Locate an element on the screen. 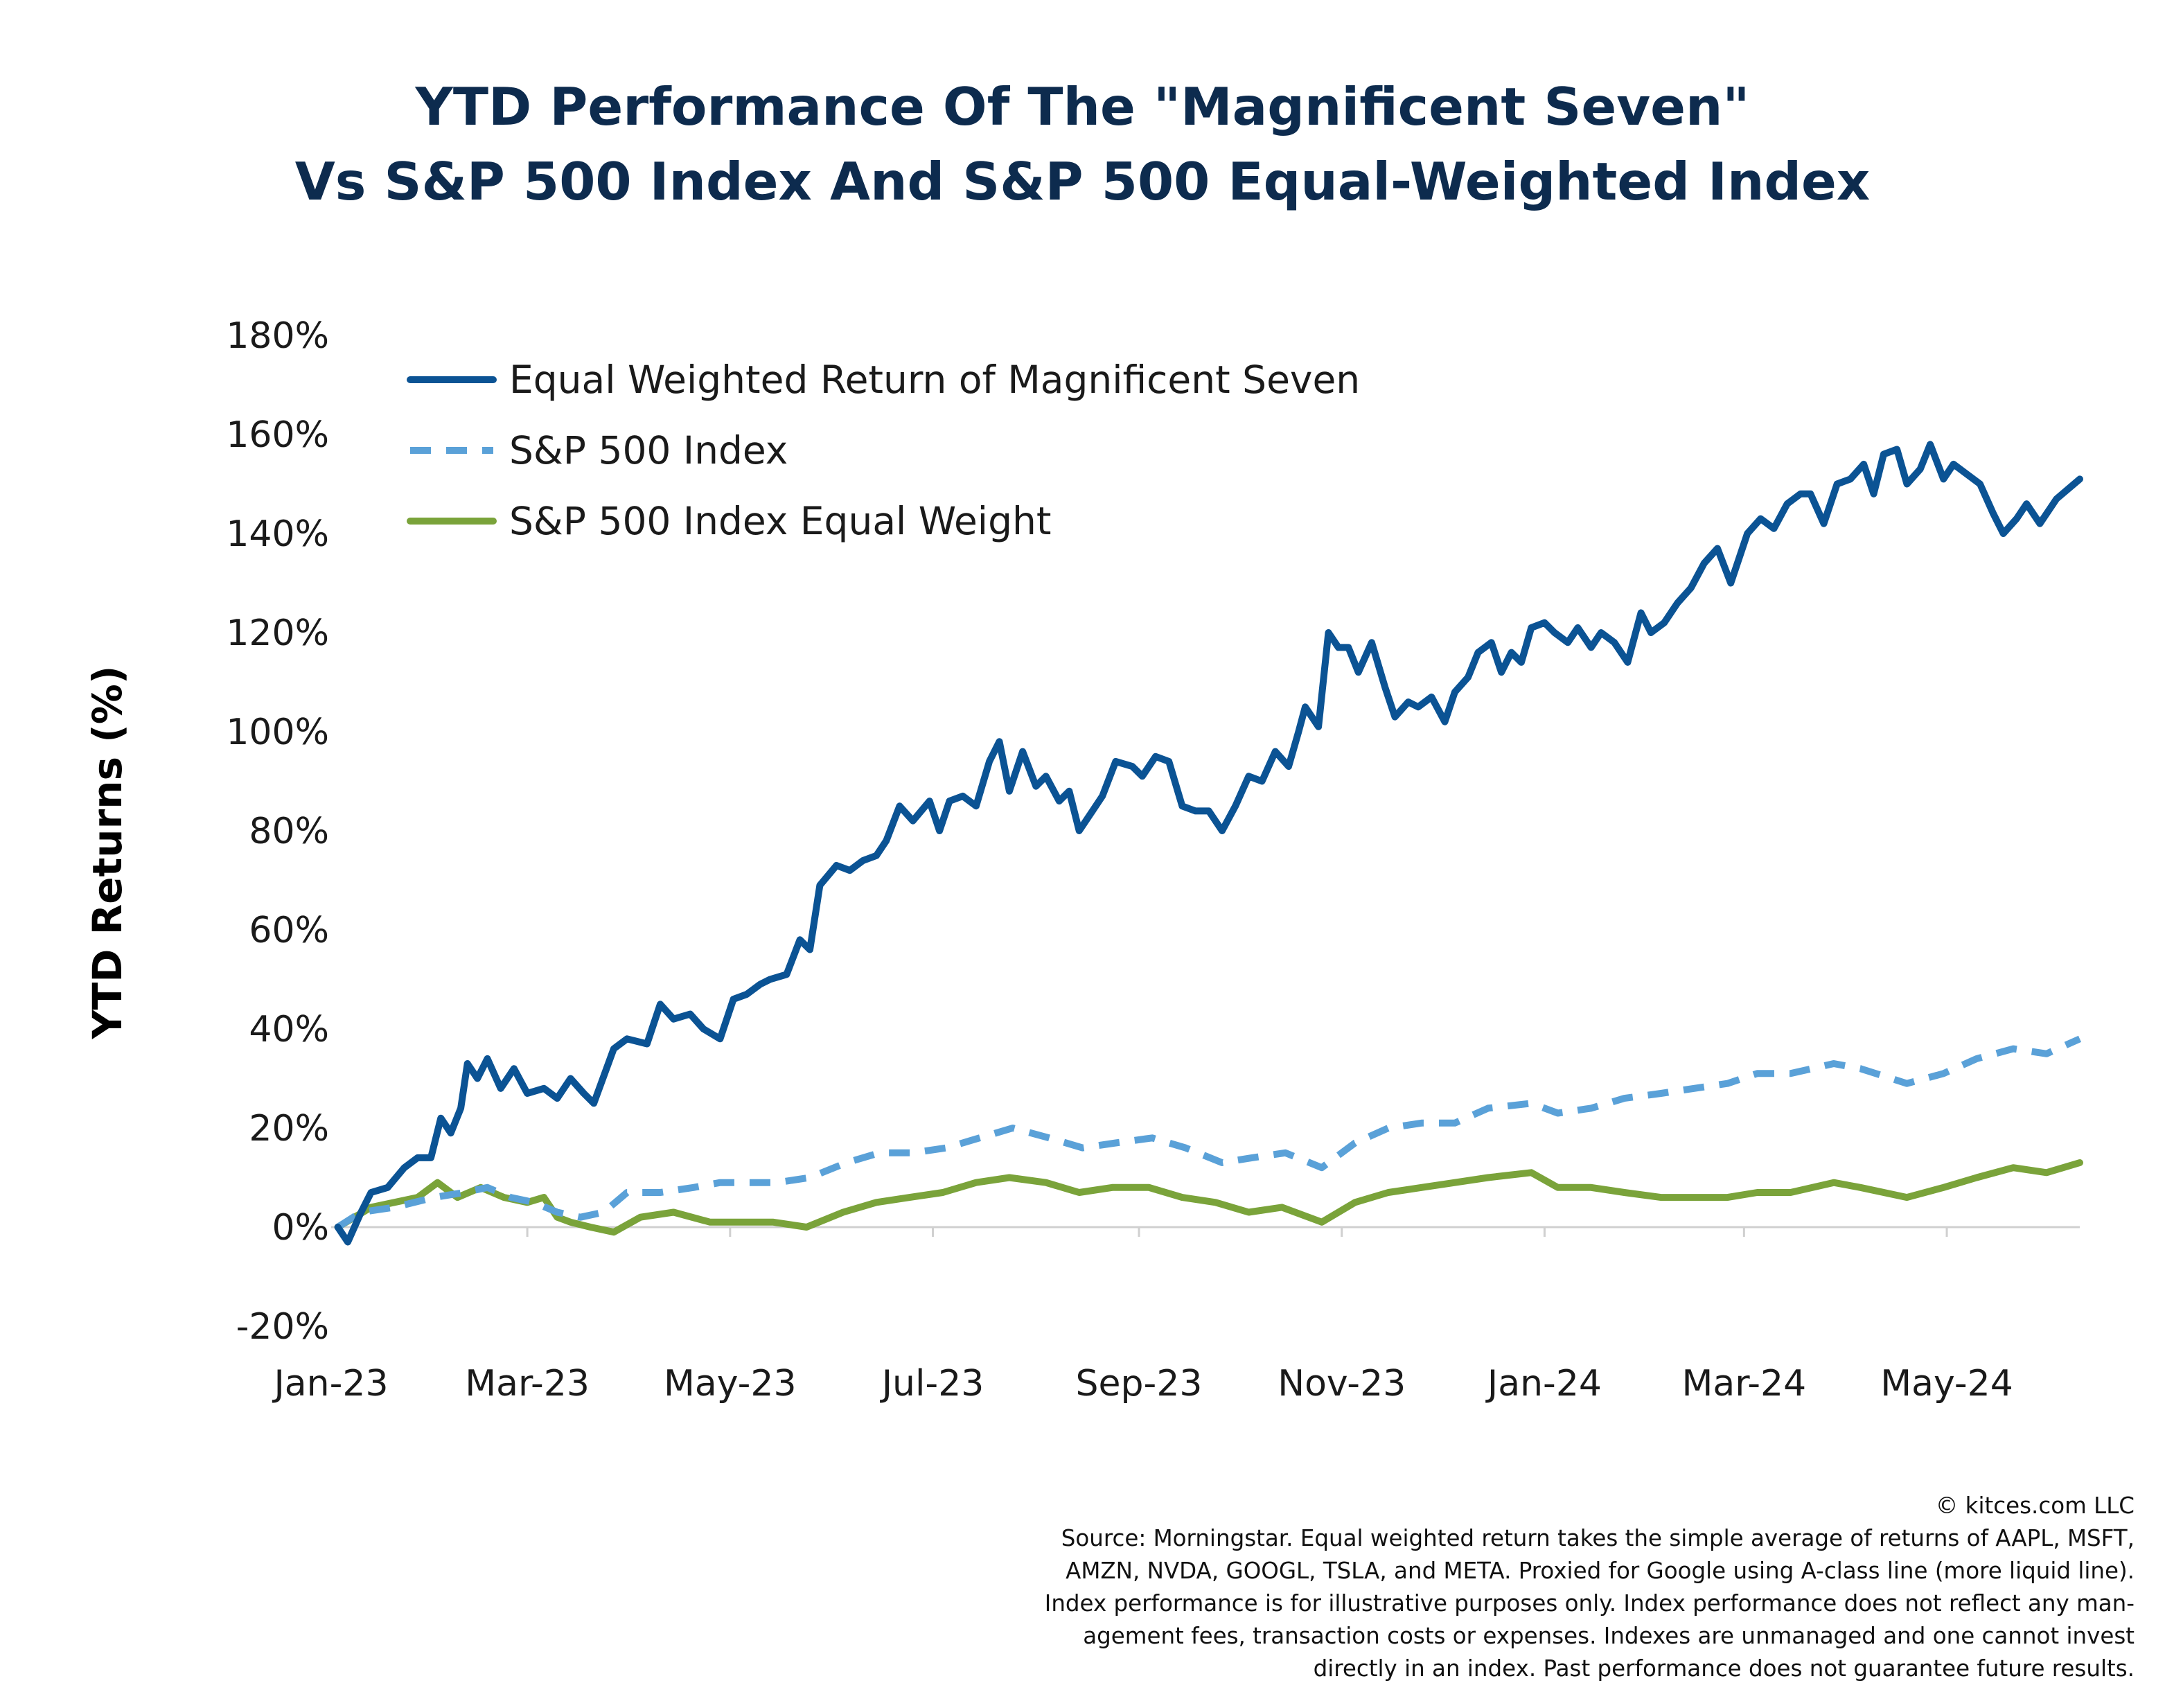  x-tick-label: Nov-23 is located at coordinates (1342, 1384).